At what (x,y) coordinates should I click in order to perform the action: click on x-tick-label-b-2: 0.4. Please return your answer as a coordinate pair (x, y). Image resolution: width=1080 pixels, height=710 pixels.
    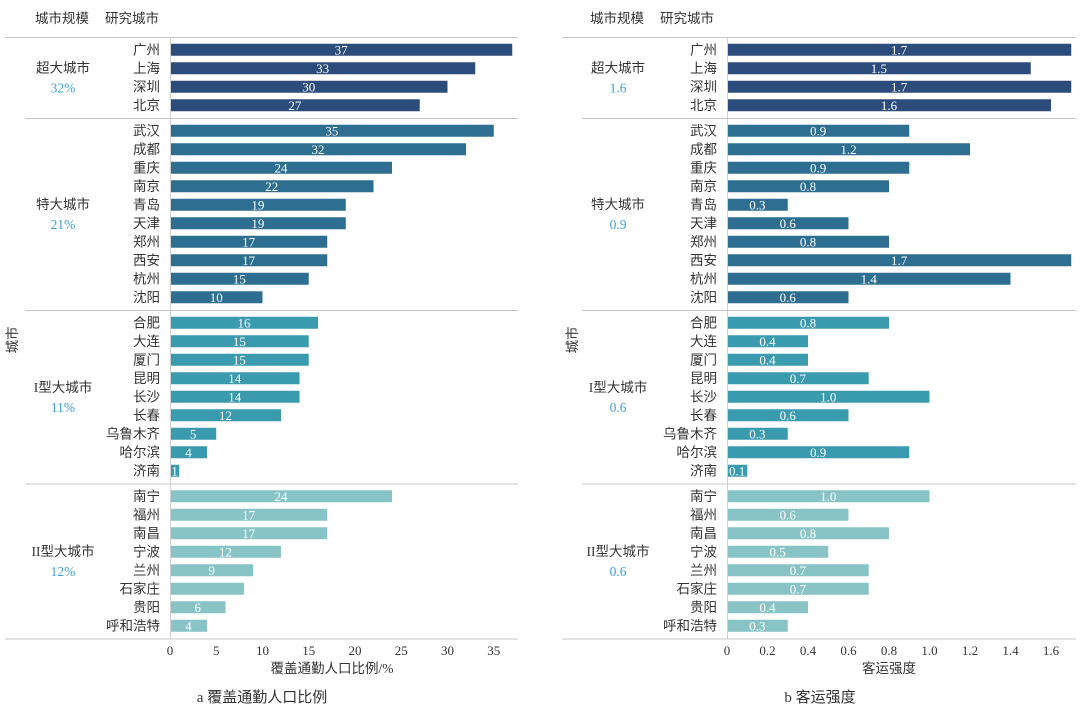
    Looking at the image, I should click on (808, 650).